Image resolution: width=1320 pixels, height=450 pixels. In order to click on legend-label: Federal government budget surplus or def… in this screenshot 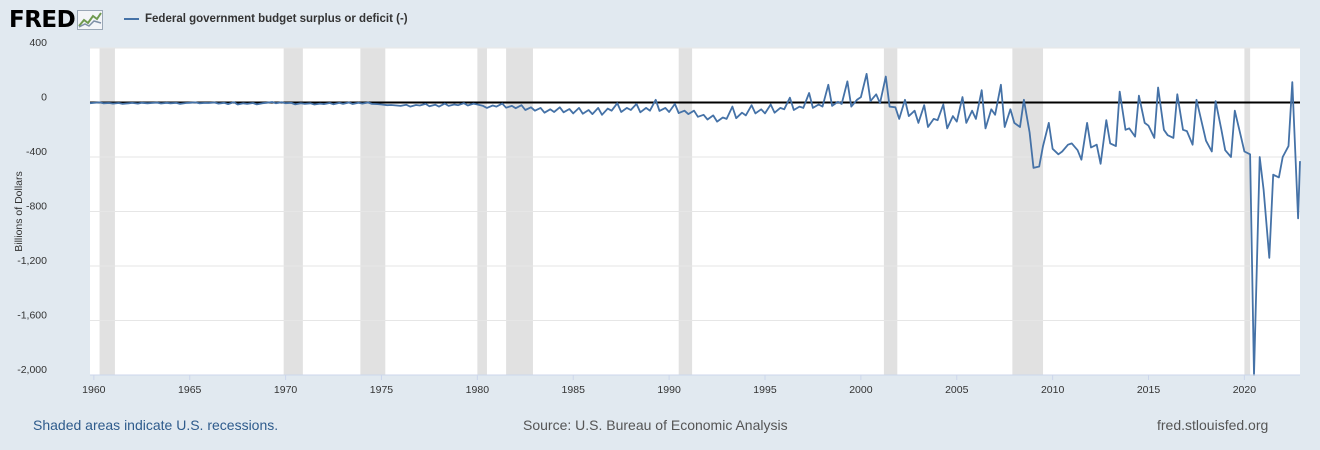, I will do `click(276, 19)`.